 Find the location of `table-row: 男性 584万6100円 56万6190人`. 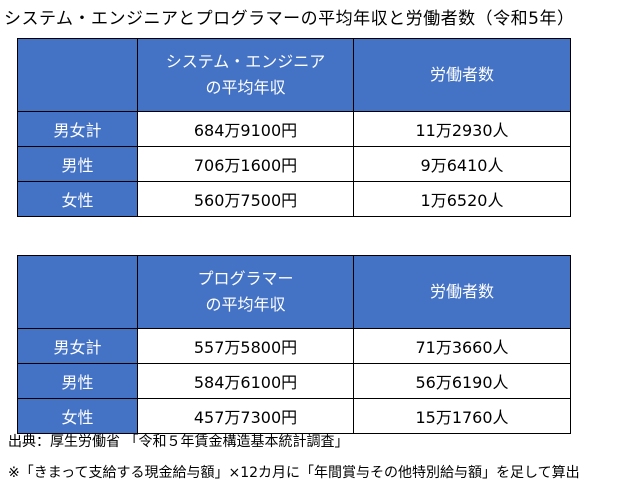

table-row: 男性 584万6100円 56万6190人 is located at coordinates (294, 381).